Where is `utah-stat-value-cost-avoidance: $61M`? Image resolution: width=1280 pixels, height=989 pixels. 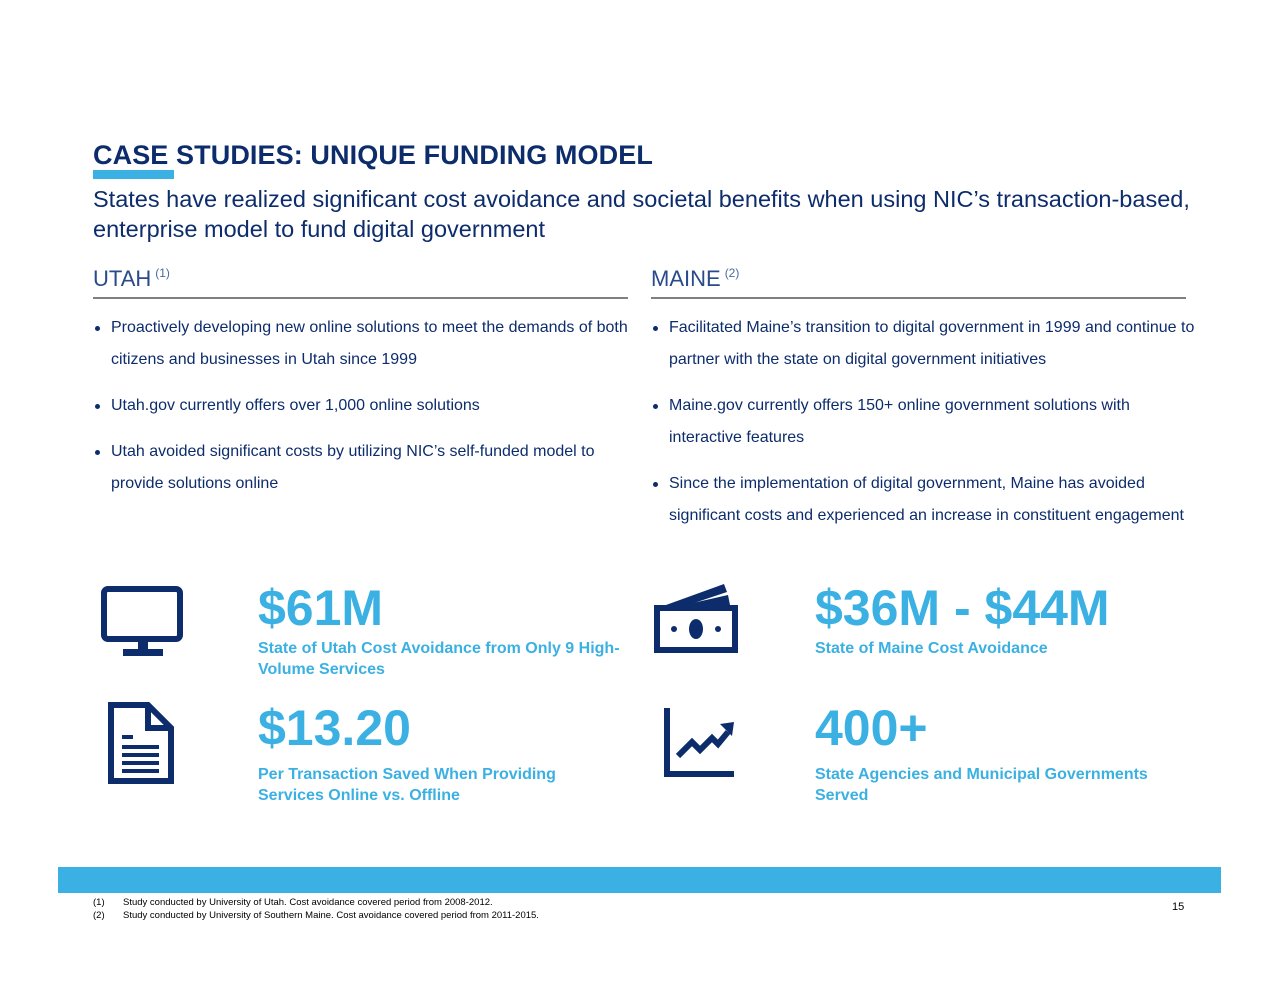
utah-stat-value-cost-avoidance: $61M is located at coordinates (321, 608).